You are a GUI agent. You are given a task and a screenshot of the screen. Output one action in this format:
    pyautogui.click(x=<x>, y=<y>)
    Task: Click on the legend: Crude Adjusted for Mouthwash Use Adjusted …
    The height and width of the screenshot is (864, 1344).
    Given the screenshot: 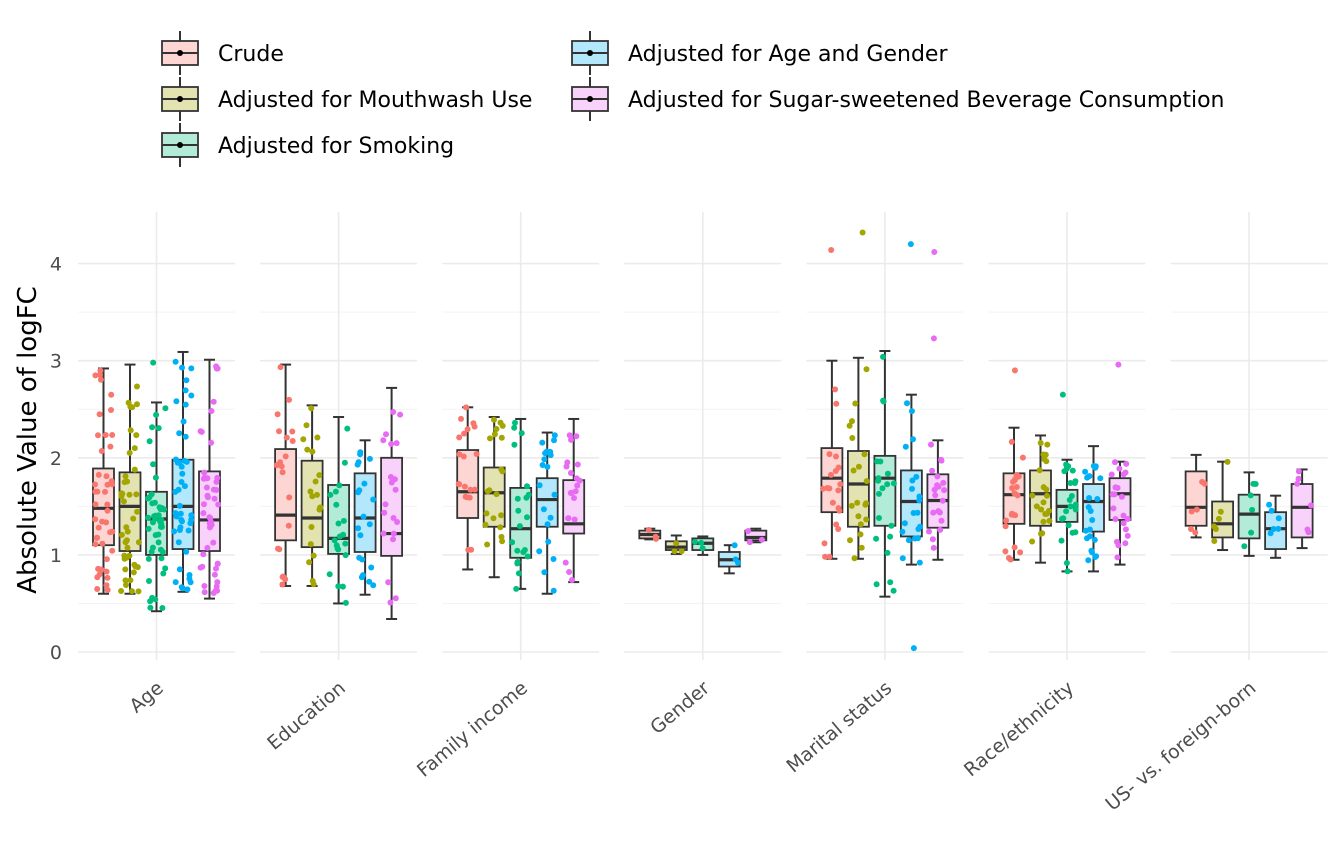 What is the action you would take?
    pyautogui.click(x=692, y=99)
    